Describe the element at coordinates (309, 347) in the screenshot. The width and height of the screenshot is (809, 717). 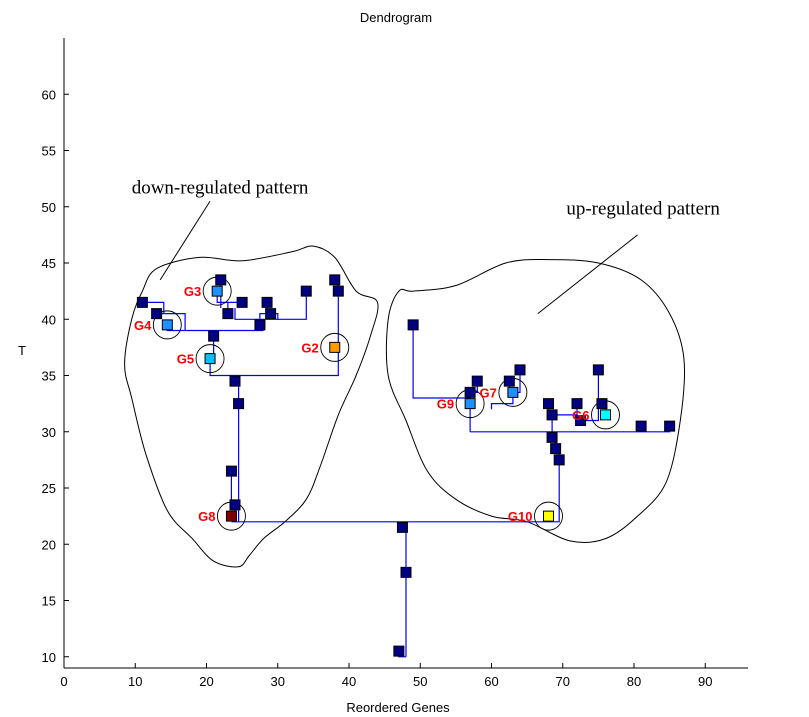
I see `gene-label-g2: G2` at that location.